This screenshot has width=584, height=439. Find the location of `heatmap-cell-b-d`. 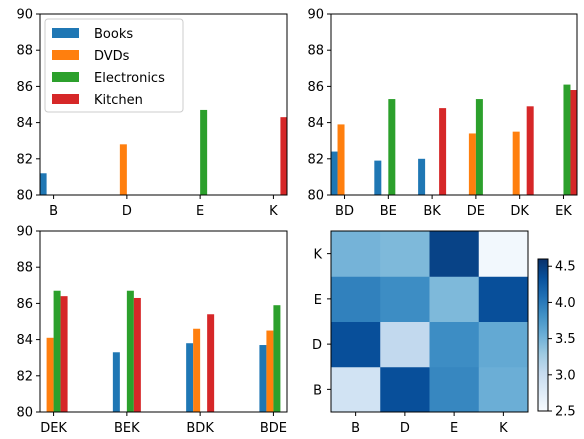

heatmap-cell-b-d is located at coordinates (405, 389).